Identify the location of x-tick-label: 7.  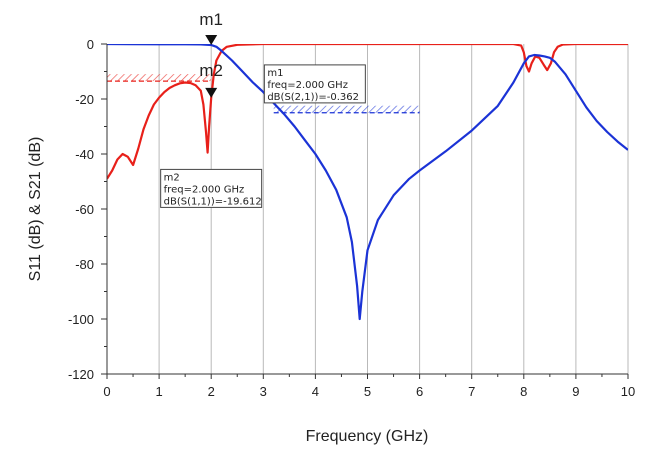
(471, 391).